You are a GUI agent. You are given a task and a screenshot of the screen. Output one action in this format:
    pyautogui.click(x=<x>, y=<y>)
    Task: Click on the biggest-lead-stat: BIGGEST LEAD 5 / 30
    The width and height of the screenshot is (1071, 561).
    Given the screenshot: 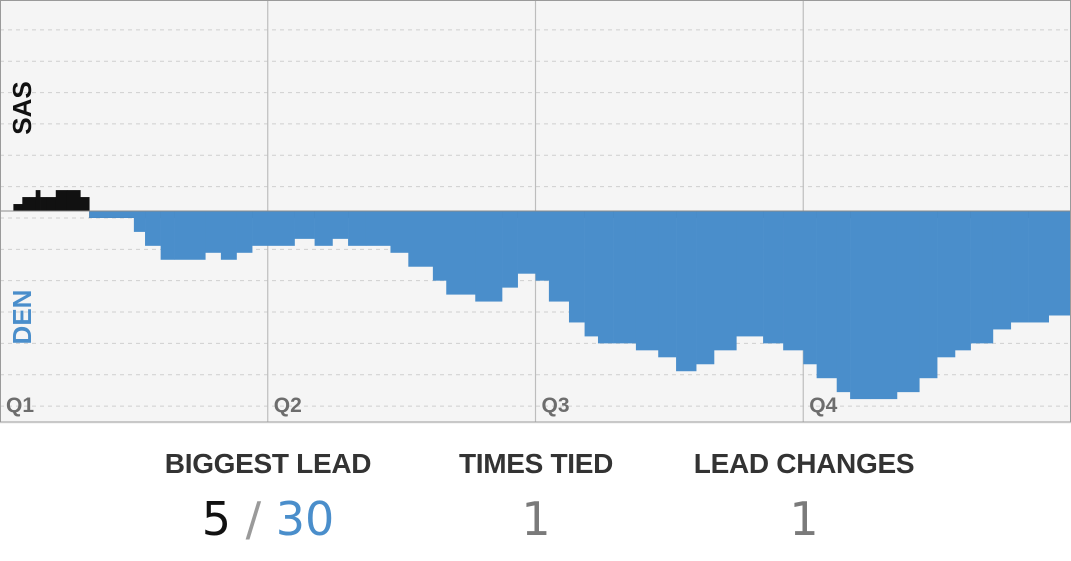 What is the action you would take?
    pyautogui.click(x=268, y=491)
    